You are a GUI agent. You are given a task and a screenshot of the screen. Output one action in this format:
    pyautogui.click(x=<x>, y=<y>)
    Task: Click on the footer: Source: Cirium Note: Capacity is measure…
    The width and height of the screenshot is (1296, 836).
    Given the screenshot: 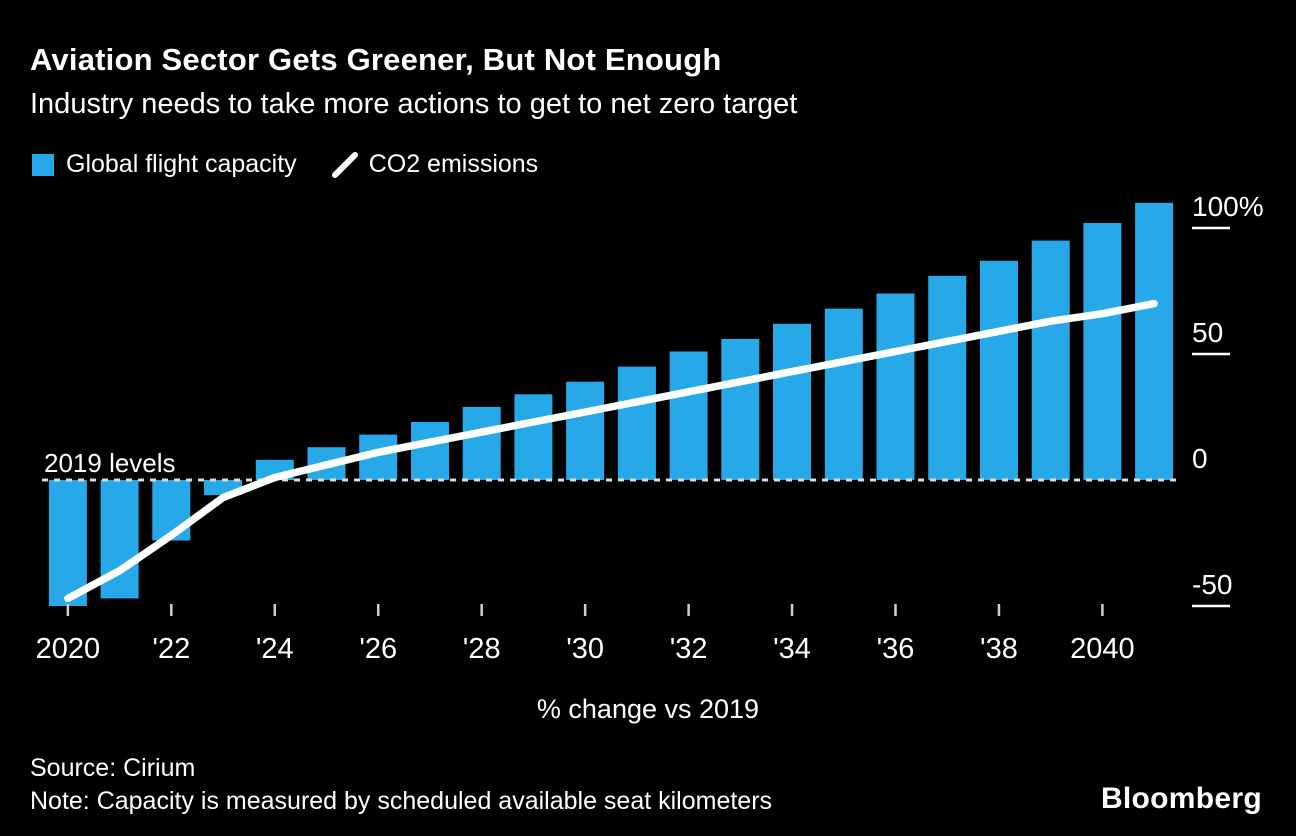 What is the action you would take?
    pyautogui.click(x=401, y=785)
    